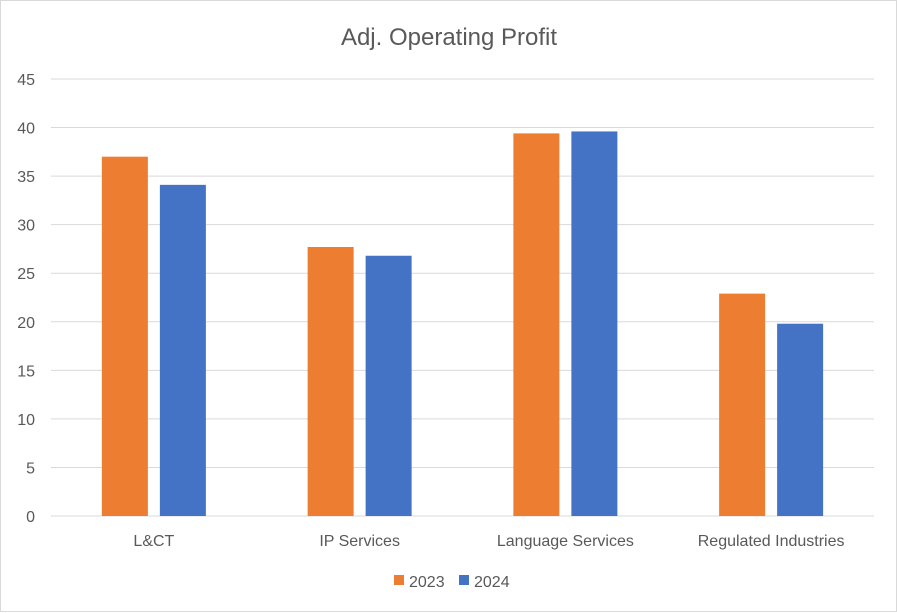 Image resolution: width=897 pixels, height=613 pixels. I want to click on x-tick-label: IP Services, so click(359, 541).